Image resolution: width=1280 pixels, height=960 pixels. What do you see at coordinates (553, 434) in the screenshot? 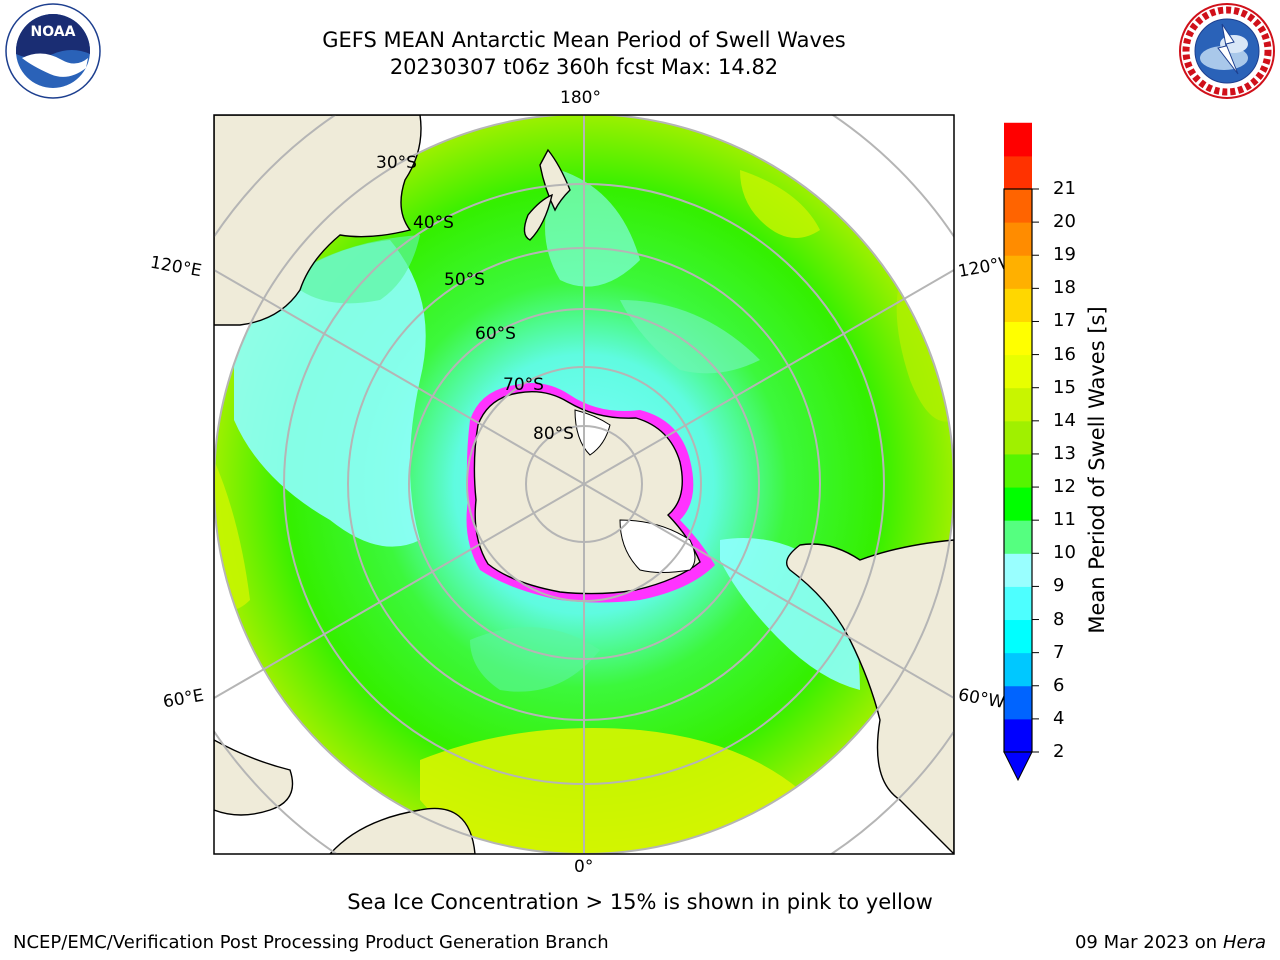
I see `lat-label-80s: 80°S` at bounding box center [553, 434].